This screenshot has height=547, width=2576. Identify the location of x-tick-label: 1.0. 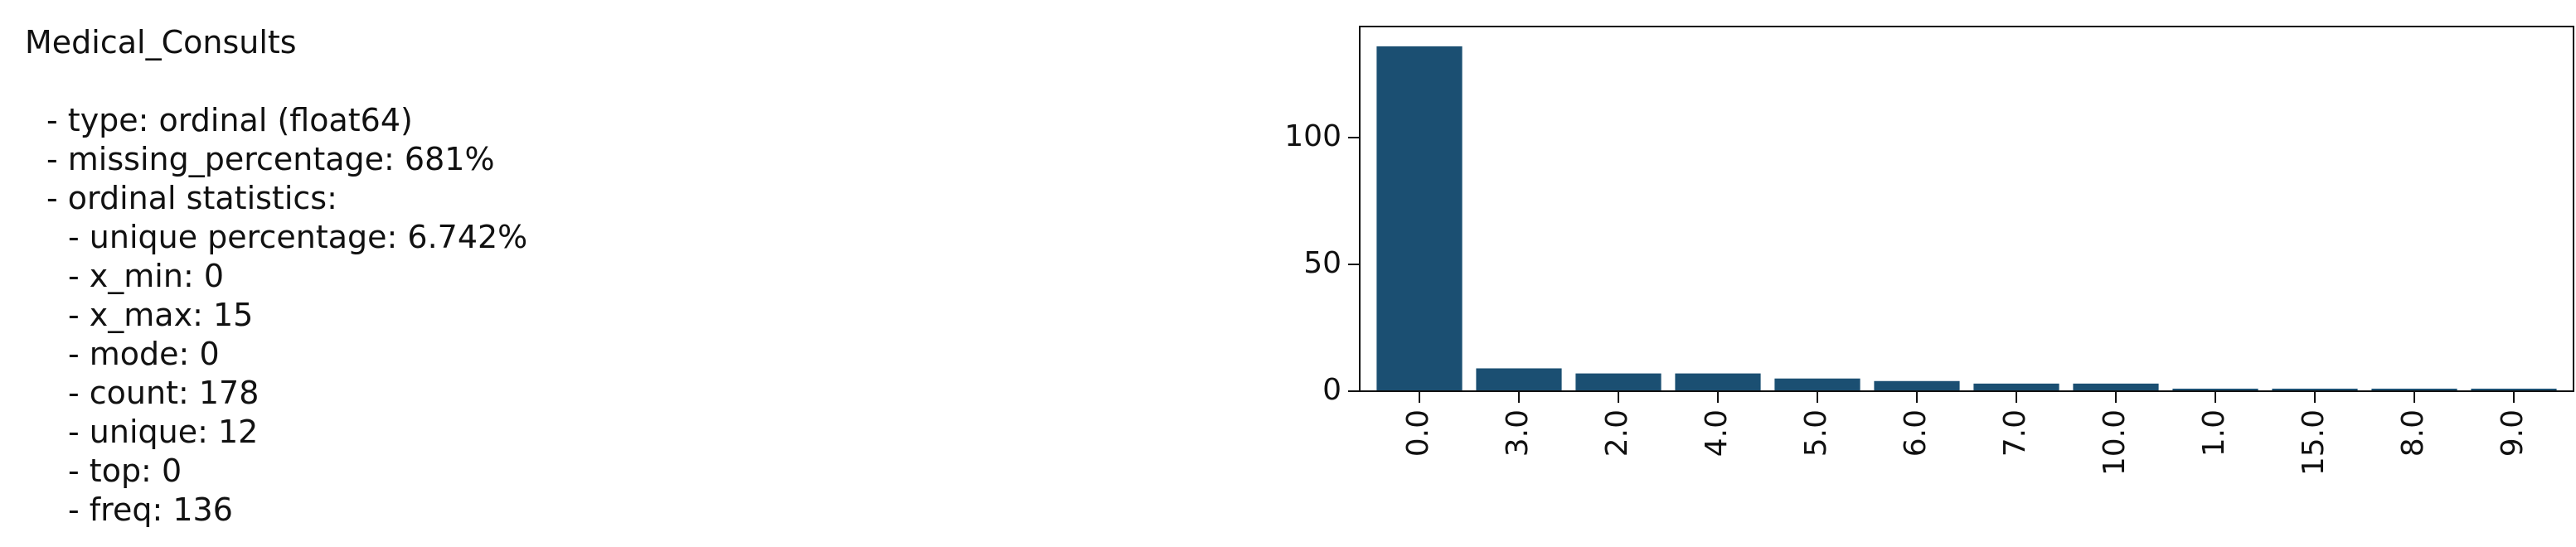
(2214, 433).